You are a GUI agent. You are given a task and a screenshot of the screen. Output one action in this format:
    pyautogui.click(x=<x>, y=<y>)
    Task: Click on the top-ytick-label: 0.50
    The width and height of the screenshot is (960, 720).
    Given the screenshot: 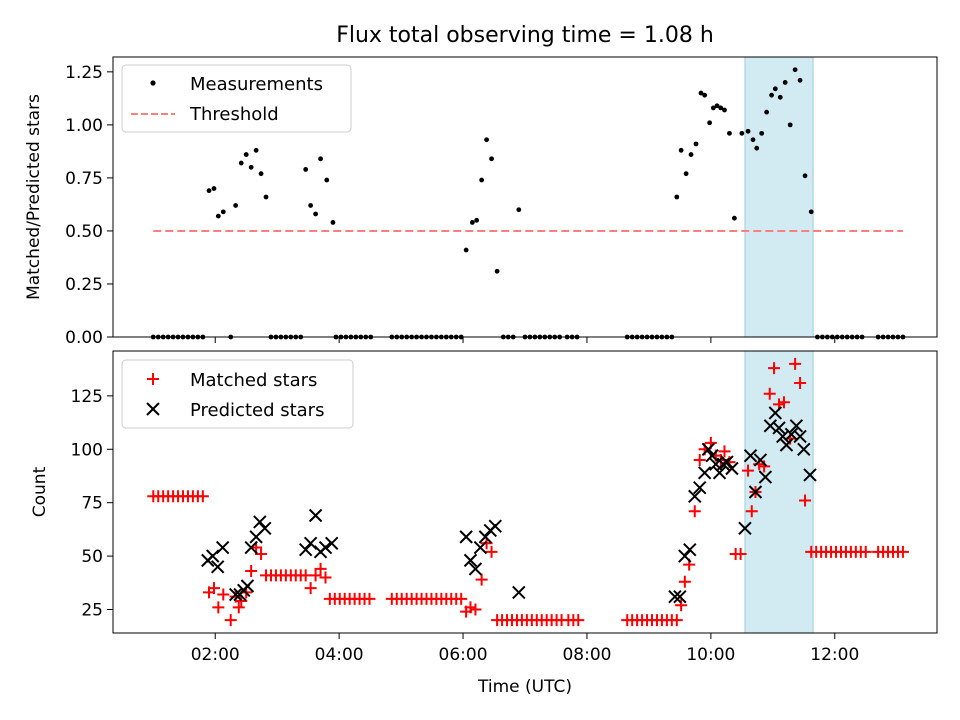 What is the action you would take?
    pyautogui.click(x=84, y=232)
    